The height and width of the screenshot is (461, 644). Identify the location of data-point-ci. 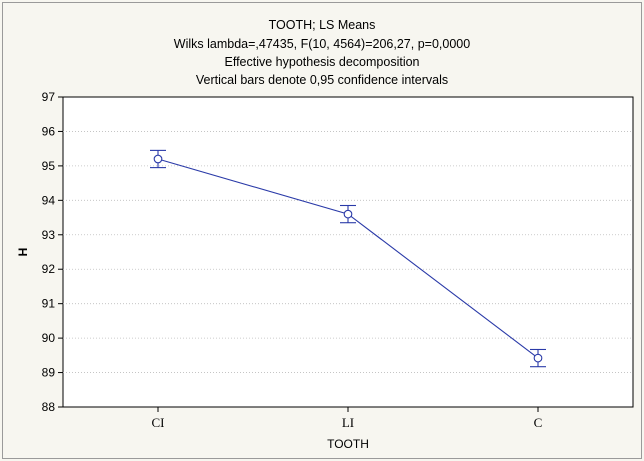
(158, 159).